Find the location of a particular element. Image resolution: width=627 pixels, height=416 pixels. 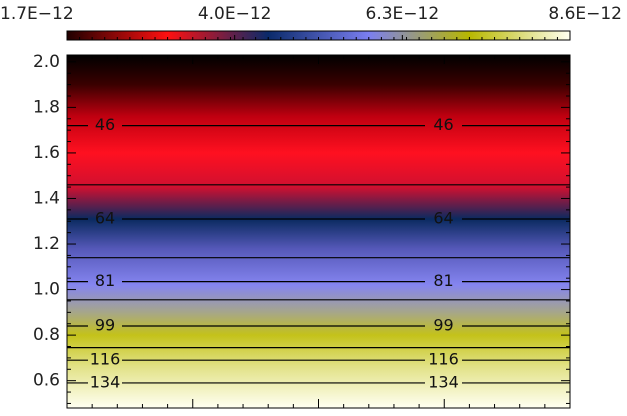

y-tick-label: 0.6 is located at coordinates (46, 381).